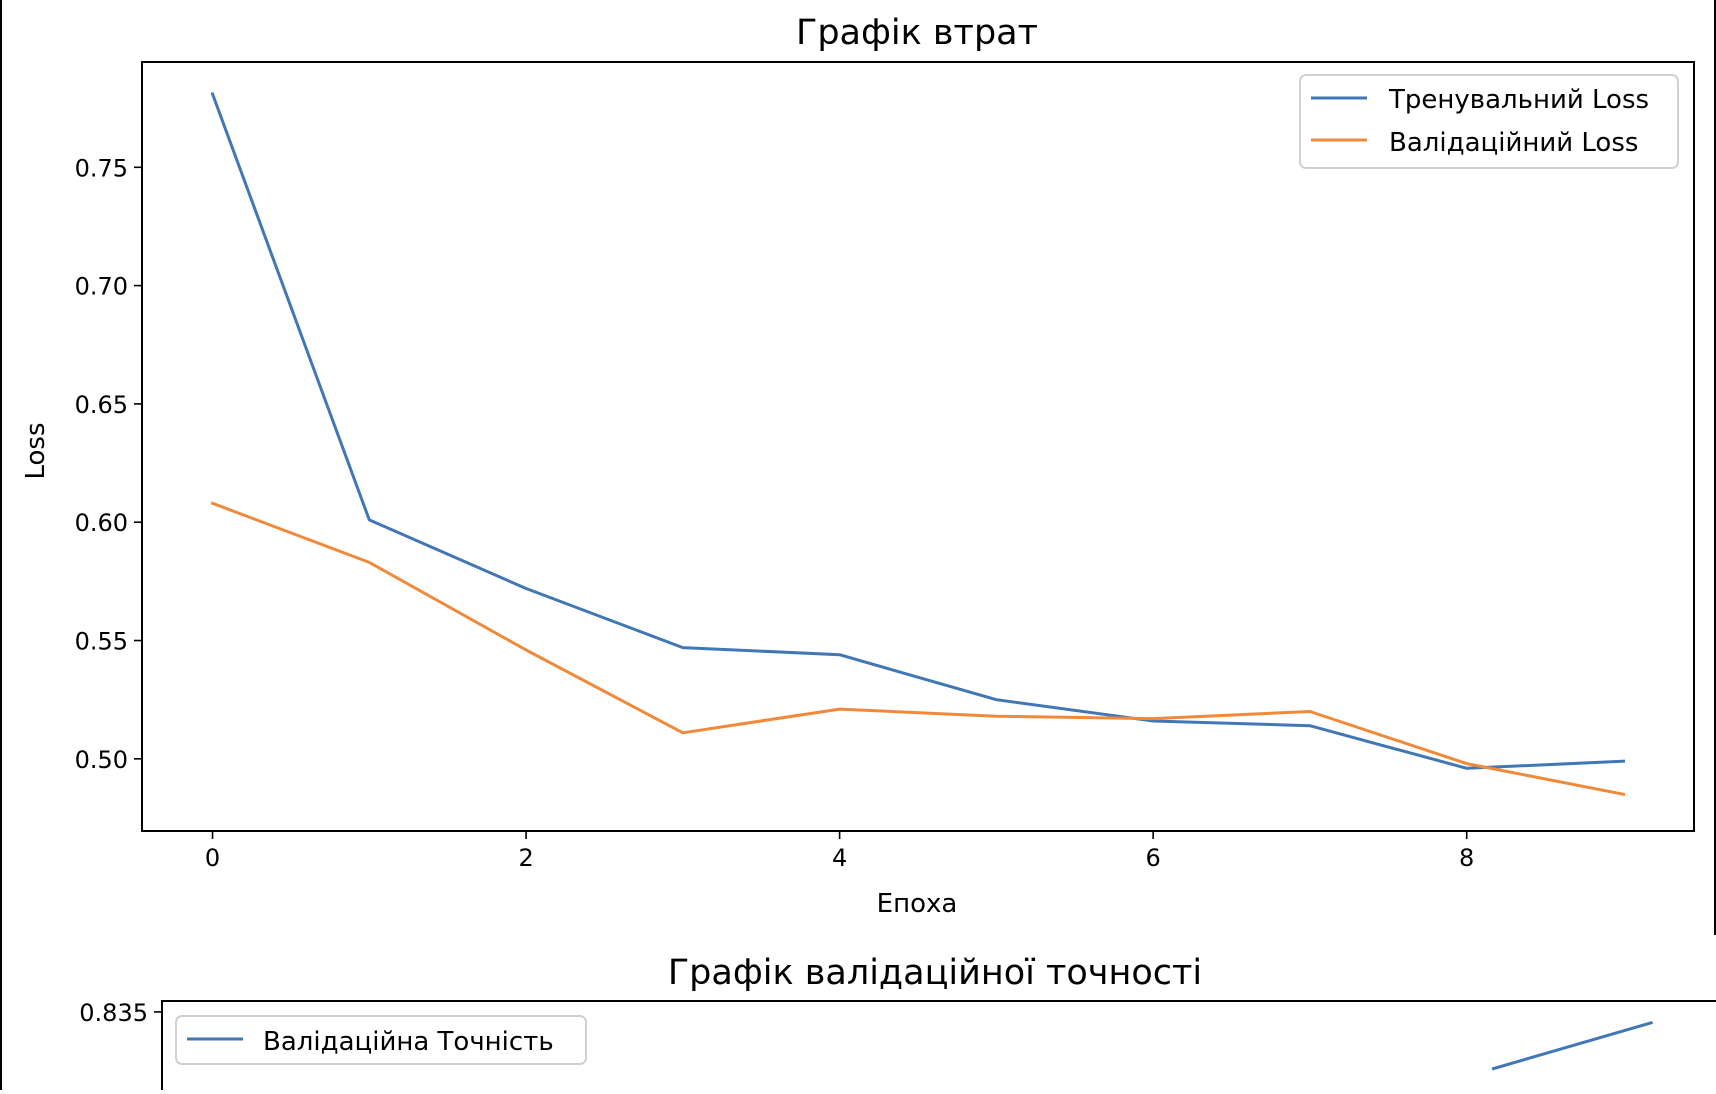 This screenshot has height=1094, width=1716. I want to click on y-tick-label: 0.835, so click(113, 1013).